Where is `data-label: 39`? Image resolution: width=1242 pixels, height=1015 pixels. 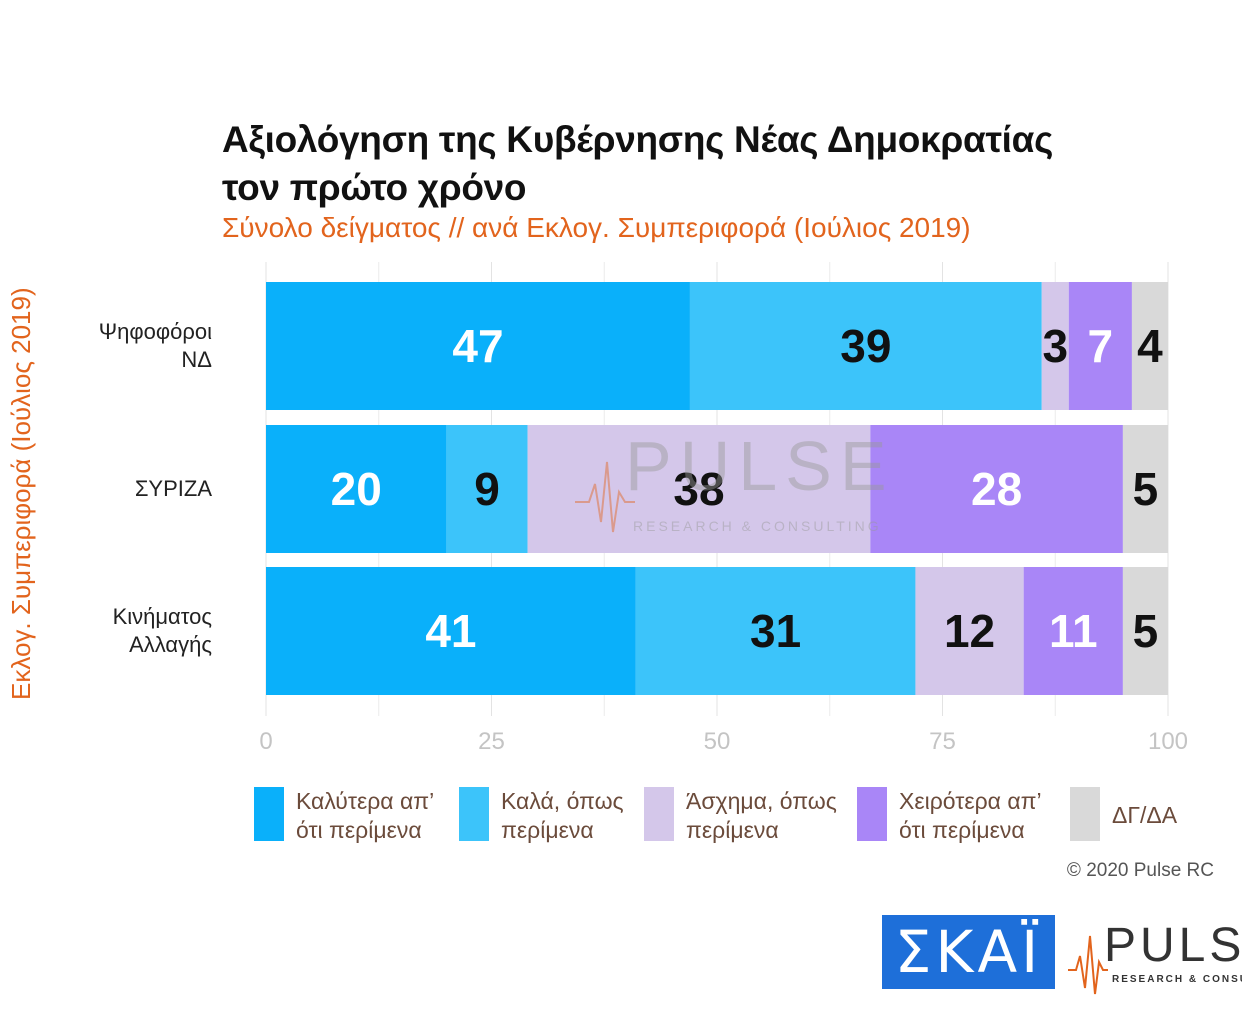 data-label: 39 is located at coordinates (865, 346).